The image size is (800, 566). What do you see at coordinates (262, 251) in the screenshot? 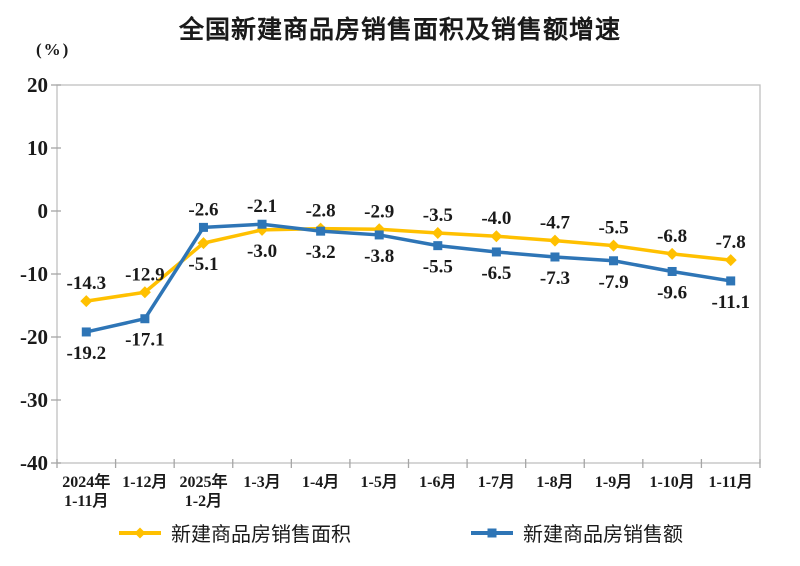
I see `value-label-sales-area: -3.0` at bounding box center [262, 251].